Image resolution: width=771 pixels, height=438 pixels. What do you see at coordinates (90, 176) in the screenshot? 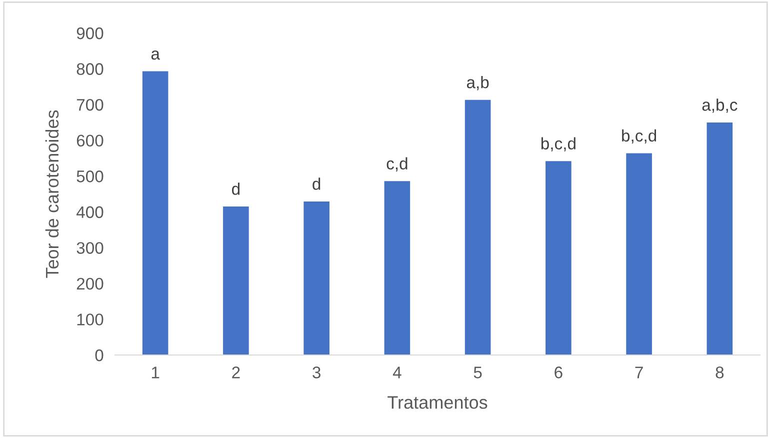
I see `y-tick-label: 500` at bounding box center [90, 176].